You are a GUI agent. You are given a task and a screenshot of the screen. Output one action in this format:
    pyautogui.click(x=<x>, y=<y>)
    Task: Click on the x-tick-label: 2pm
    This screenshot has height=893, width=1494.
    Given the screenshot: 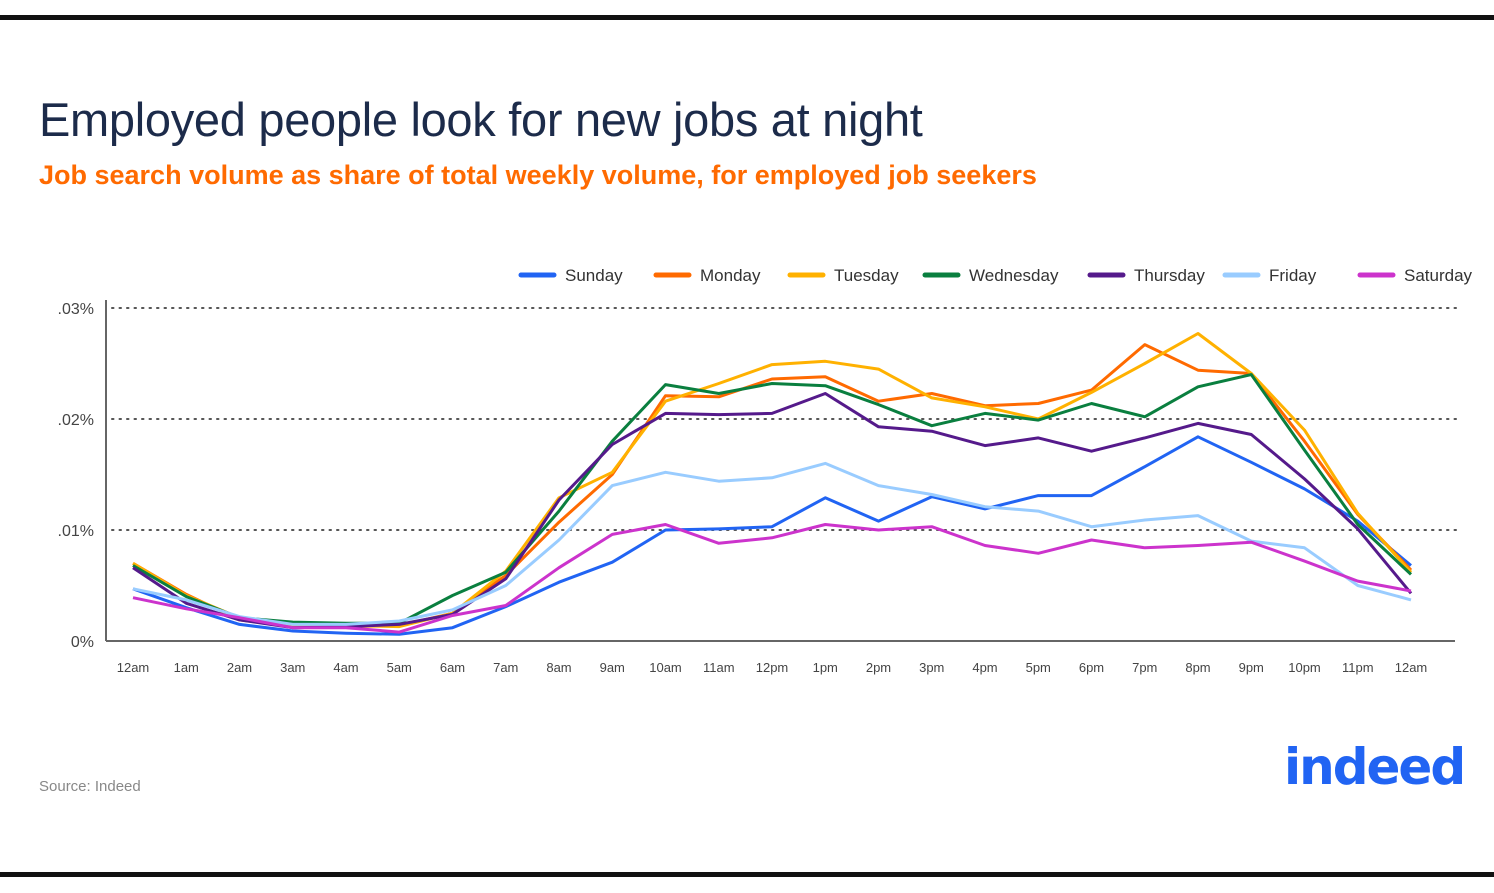 What is the action you would take?
    pyautogui.click(x=878, y=667)
    